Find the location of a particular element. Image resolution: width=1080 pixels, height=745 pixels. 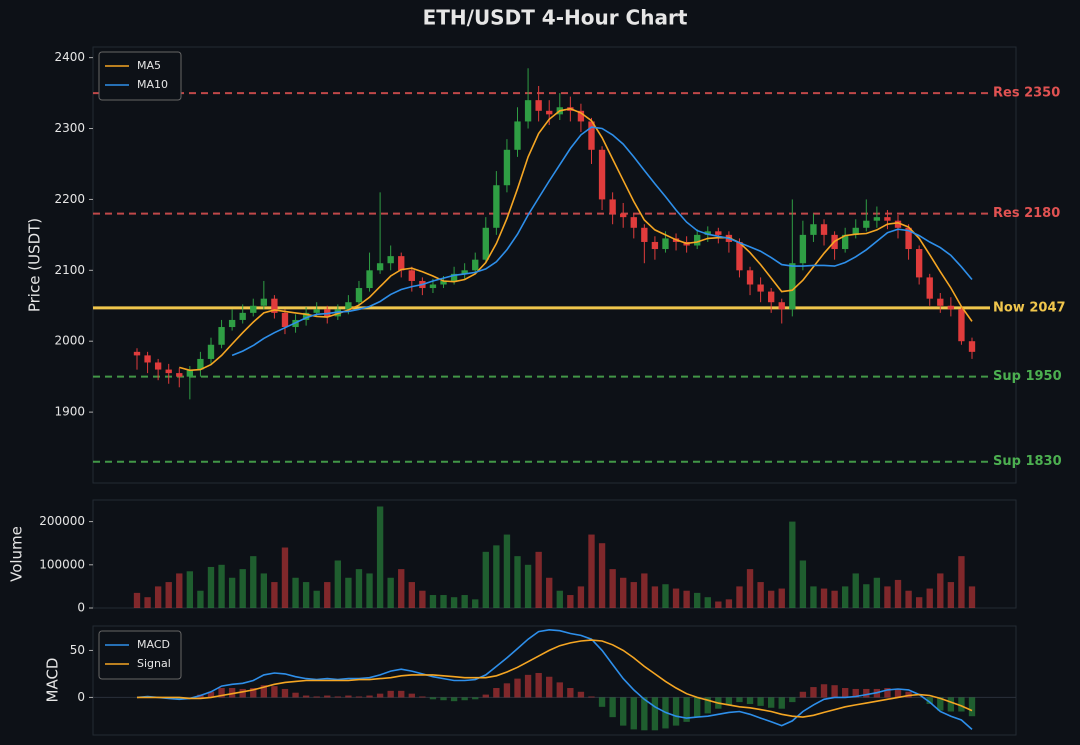

volume-panel is located at coordinates (554, 554).